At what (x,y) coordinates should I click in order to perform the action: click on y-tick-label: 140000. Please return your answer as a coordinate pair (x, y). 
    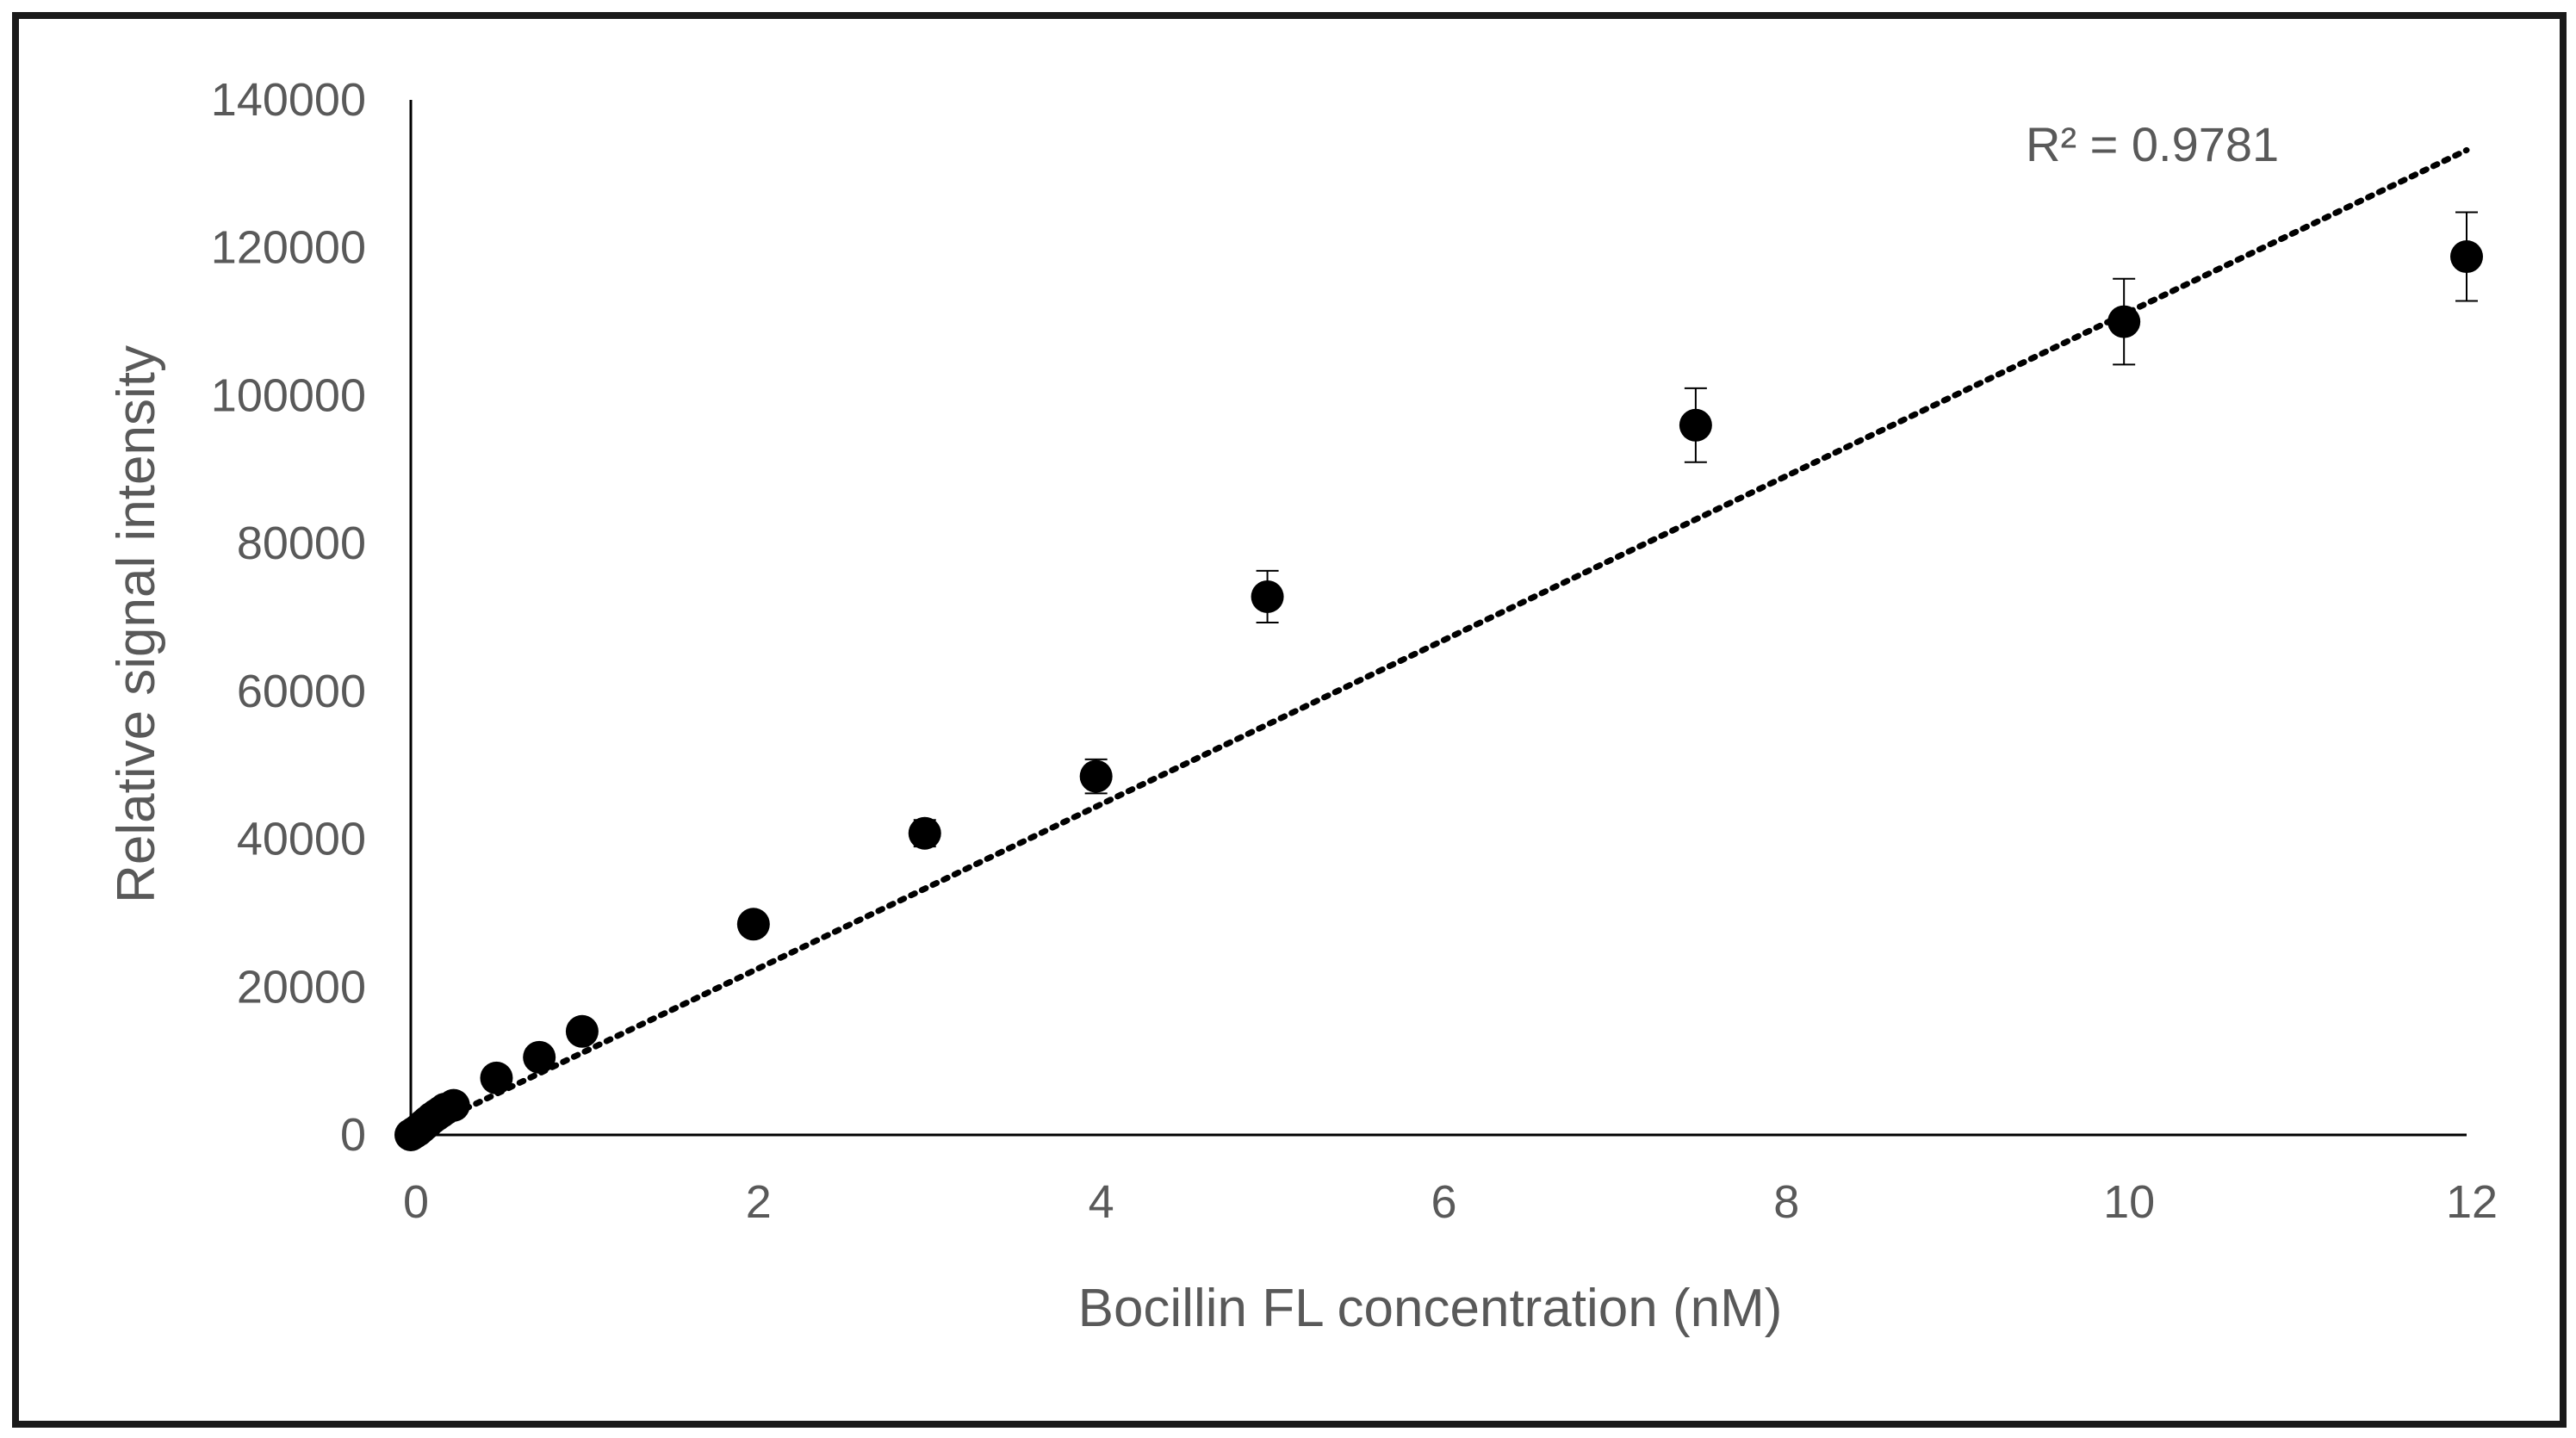
    Looking at the image, I should click on (288, 100).